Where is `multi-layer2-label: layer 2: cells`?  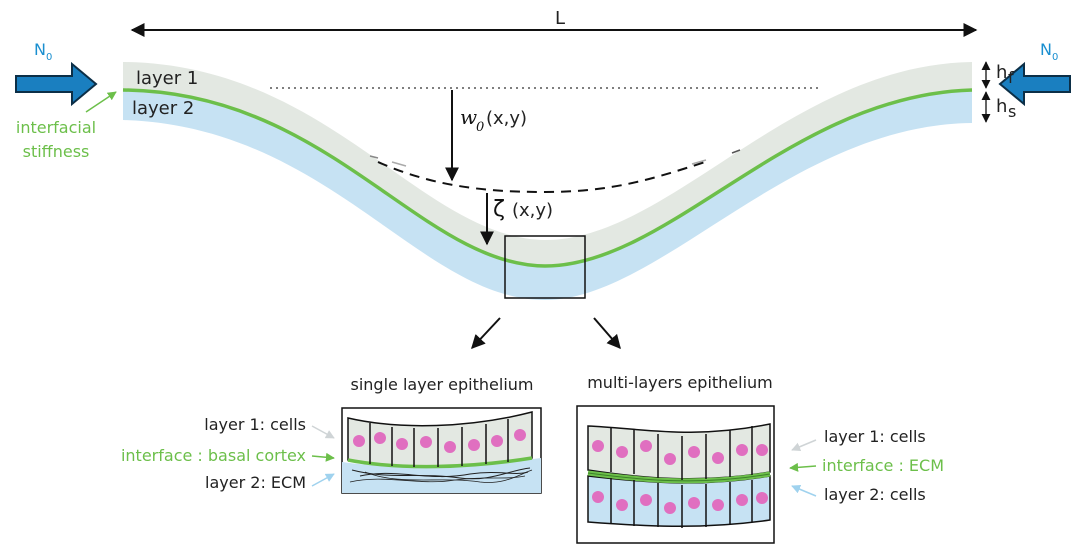
multi-layer2-label: layer 2: cells is located at coordinates (875, 494).